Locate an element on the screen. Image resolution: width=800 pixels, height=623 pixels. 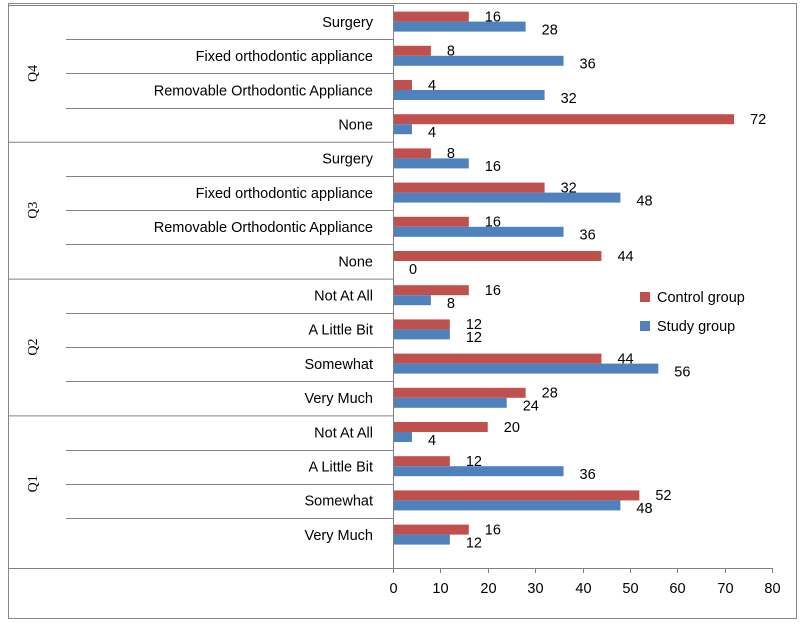
x-tick-label: 70 is located at coordinates (725, 589).